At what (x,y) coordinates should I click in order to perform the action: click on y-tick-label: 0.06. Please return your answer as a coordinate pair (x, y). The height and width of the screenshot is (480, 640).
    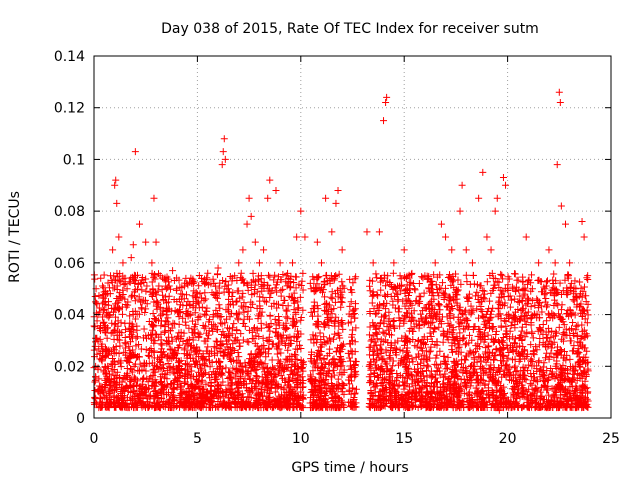
    Looking at the image, I should click on (69, 264).